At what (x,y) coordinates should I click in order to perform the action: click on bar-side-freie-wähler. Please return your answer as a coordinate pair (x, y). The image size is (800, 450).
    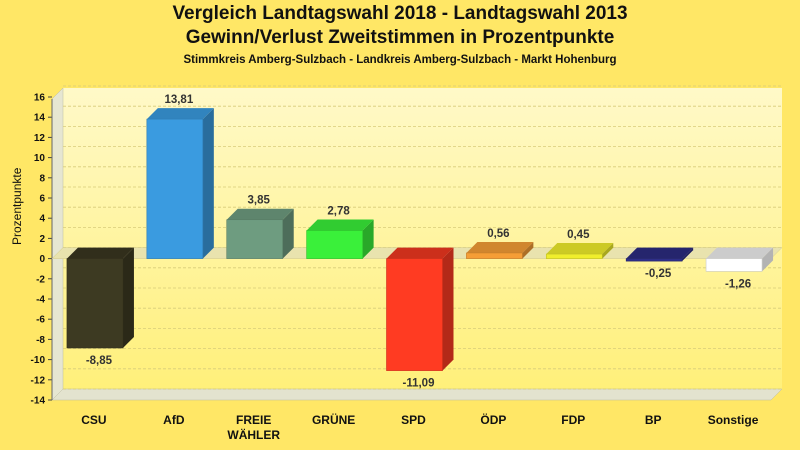
    Looking at the image, I should click on (288, 233).